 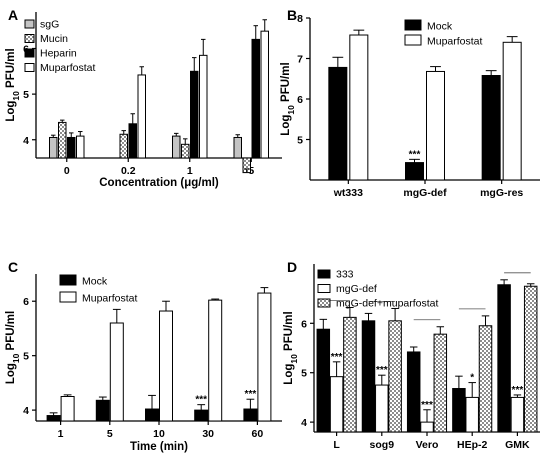 What do you see at coordinates (501, 193) in the screenshot?
I see `x-tick-label: mgG-res` at bounding box center [501, 193].